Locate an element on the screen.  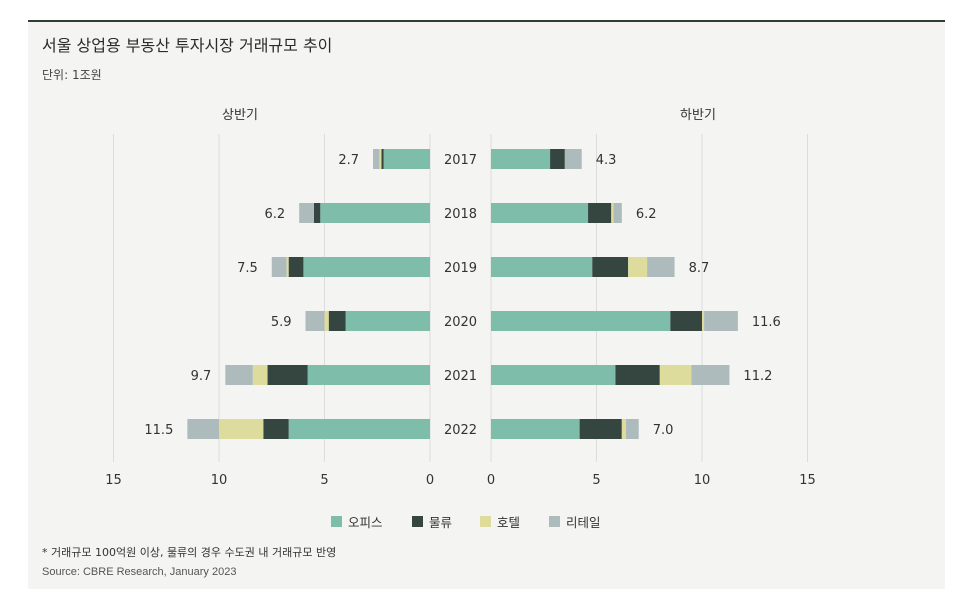
legend-label-retail: 리테일 is located at coordinates (583, 522).